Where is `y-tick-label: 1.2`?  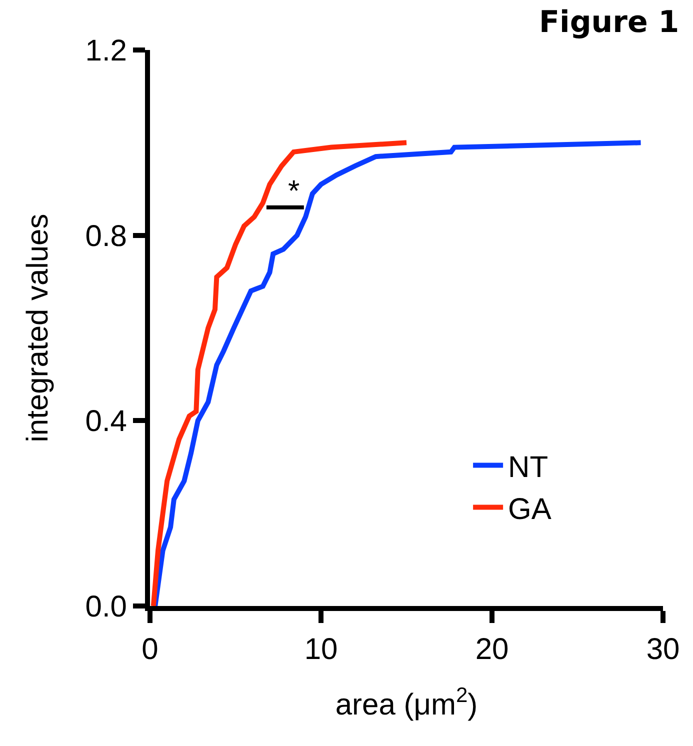 y-tick-label: 1.2 is located at coordinates (106, 51).